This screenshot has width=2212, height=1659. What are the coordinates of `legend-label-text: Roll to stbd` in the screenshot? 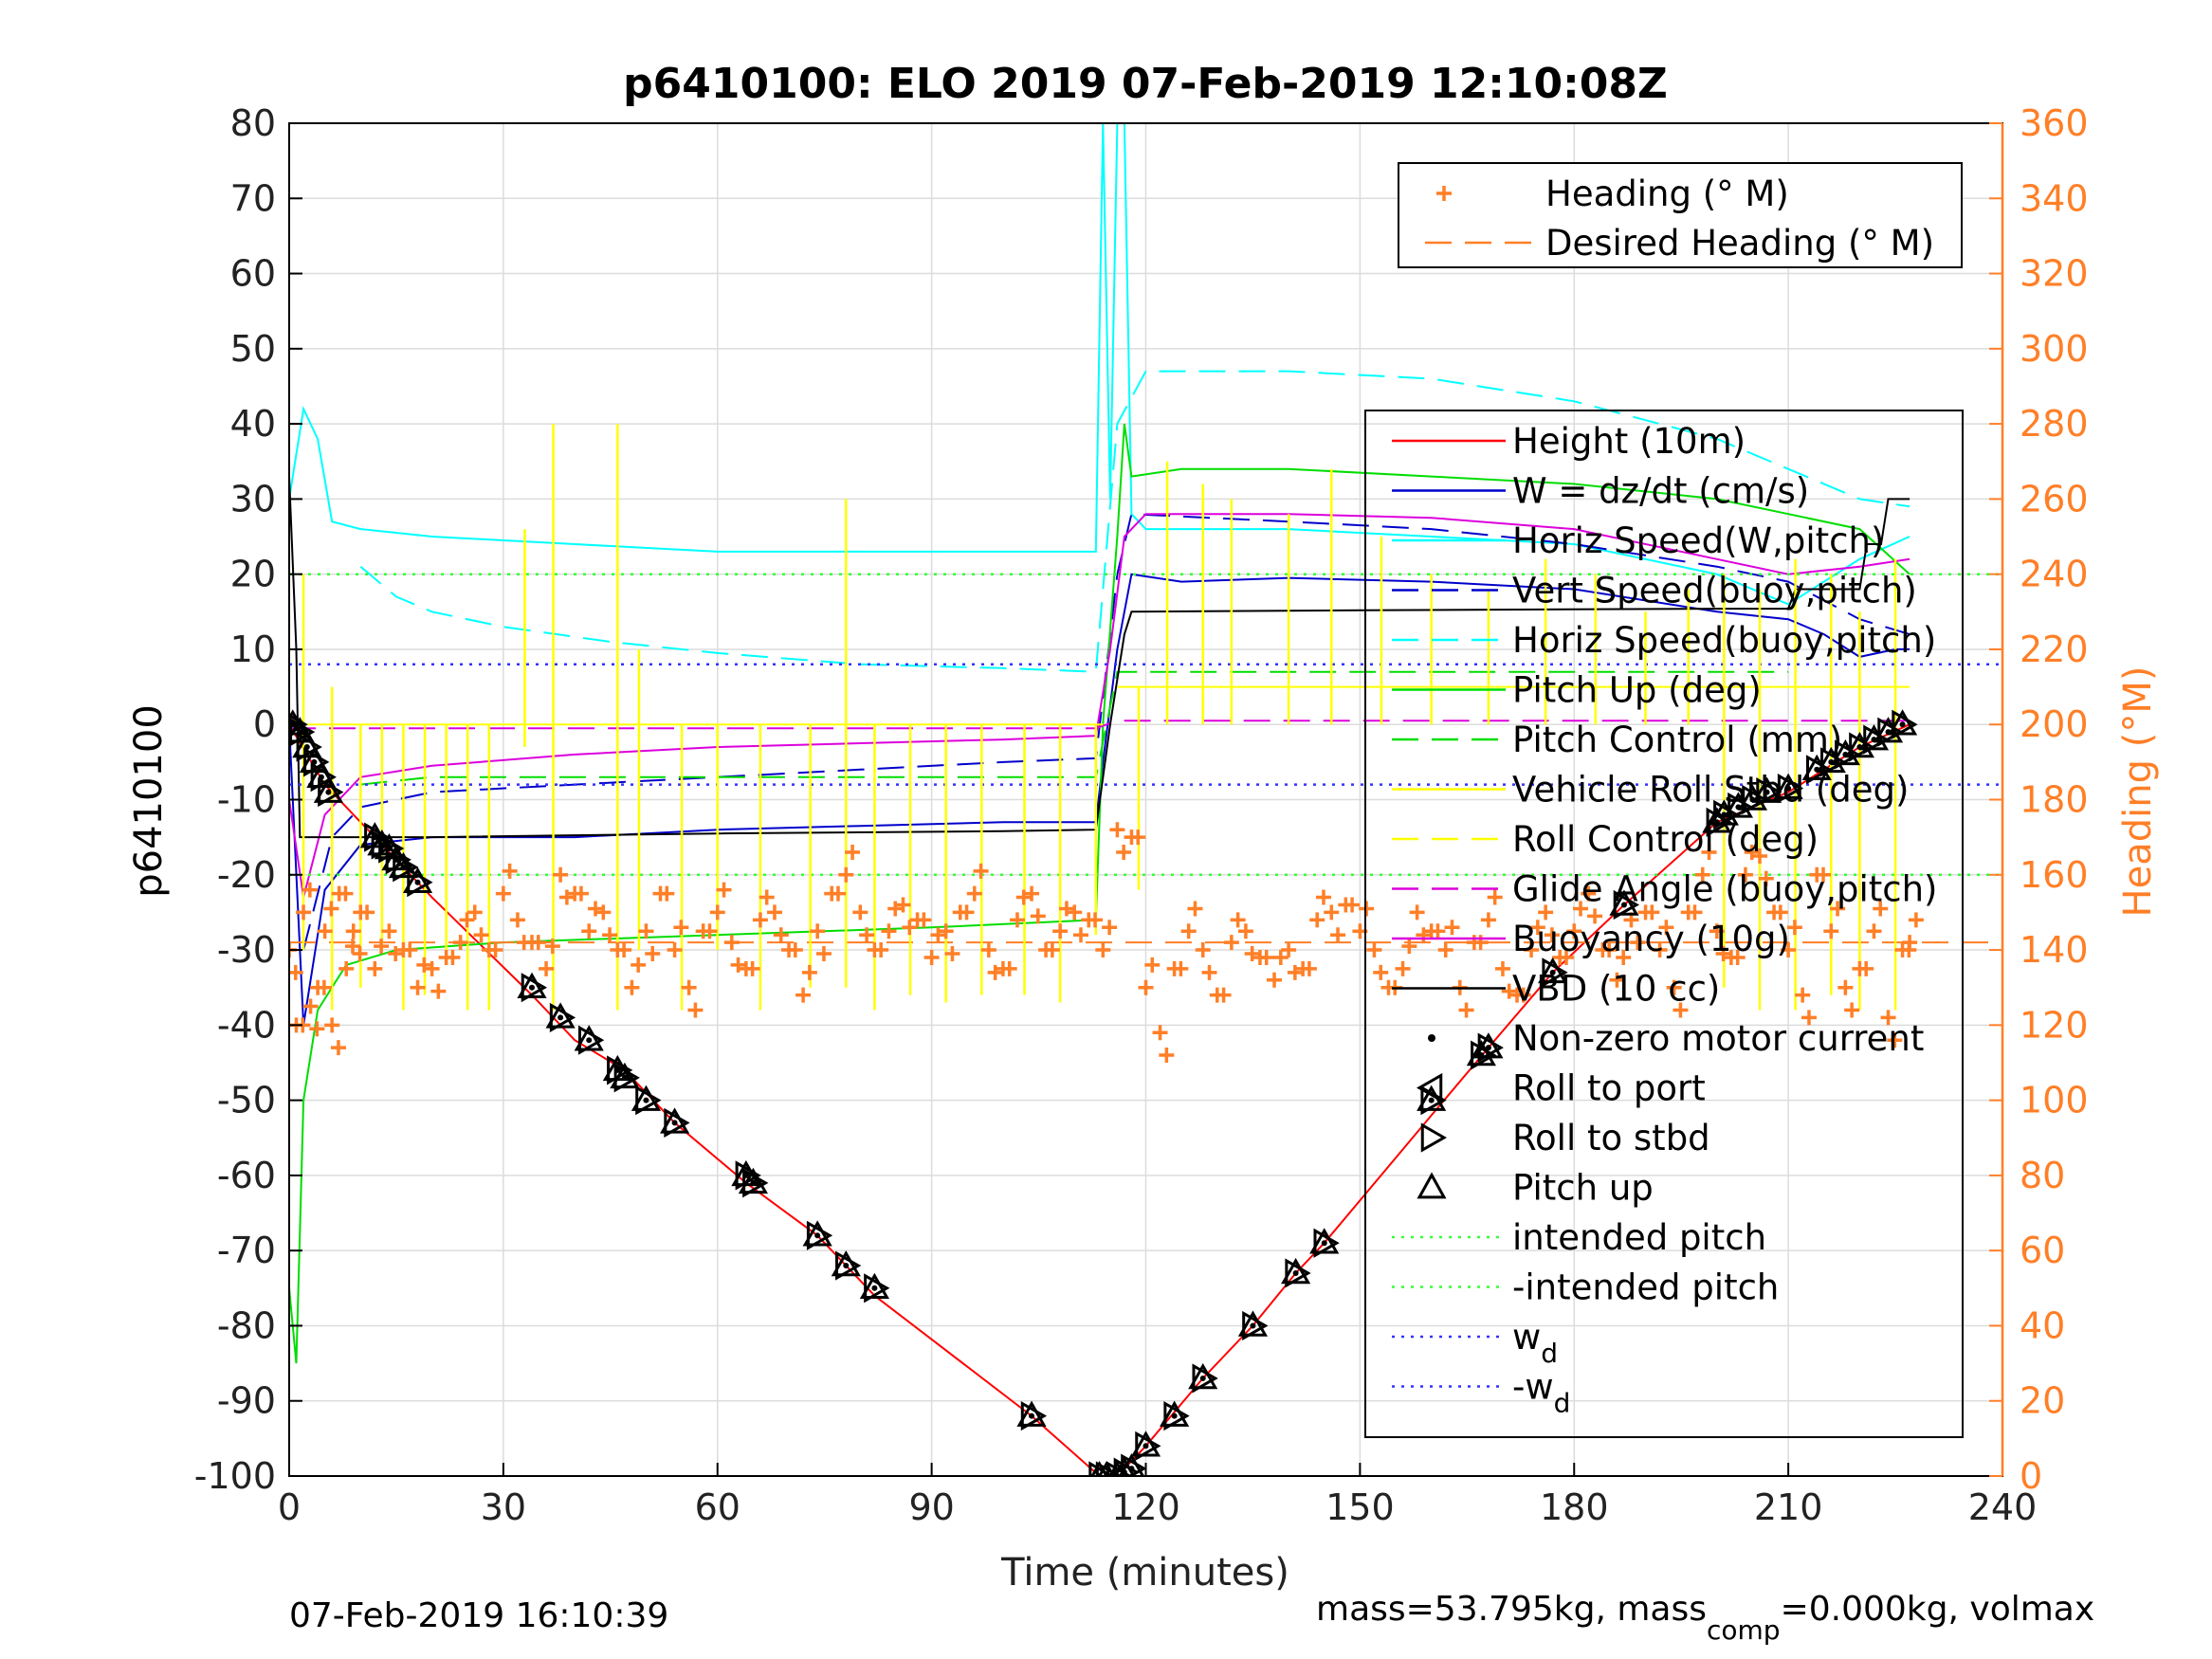 It's located at (1611, 1138).